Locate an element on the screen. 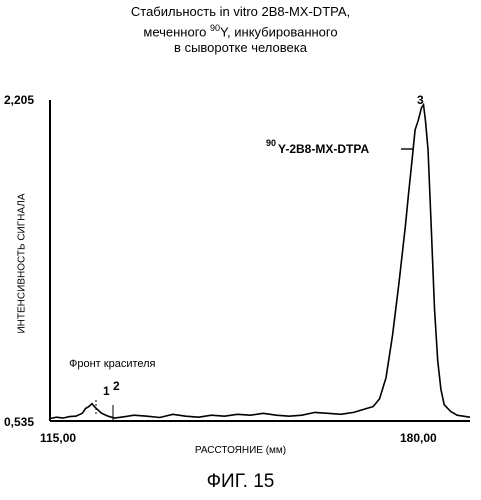 The image size is (481, 500). y-tick-bottom: 0,535 is located at coordinates (19, 422).